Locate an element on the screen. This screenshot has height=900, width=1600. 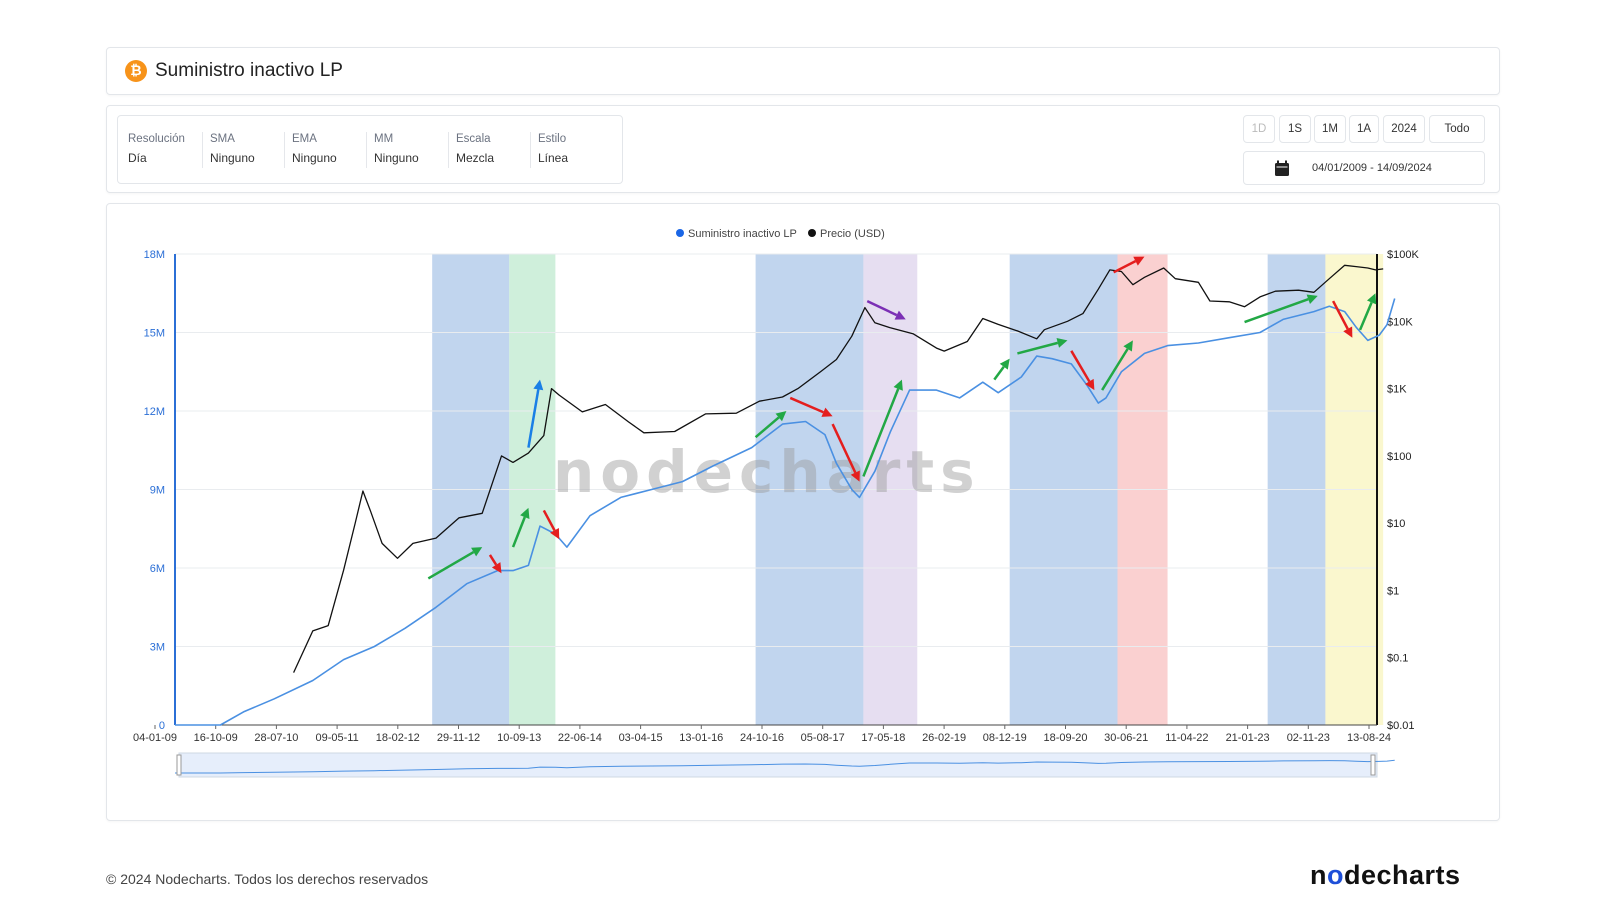
option-sma: SMA Ninguno is located at coordinates (232, 149).